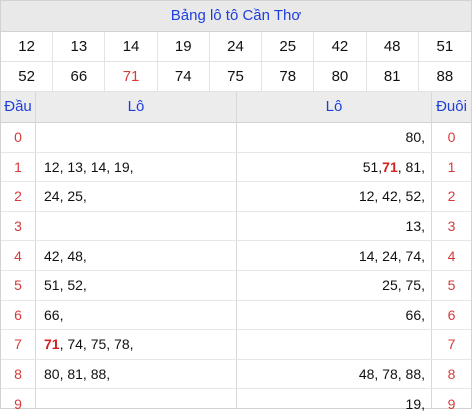  What do you see at coordinates (96, 344) in the screenshot?
I see `lo-text: , 74, 75, 78,` at bounding box center [96, 344].